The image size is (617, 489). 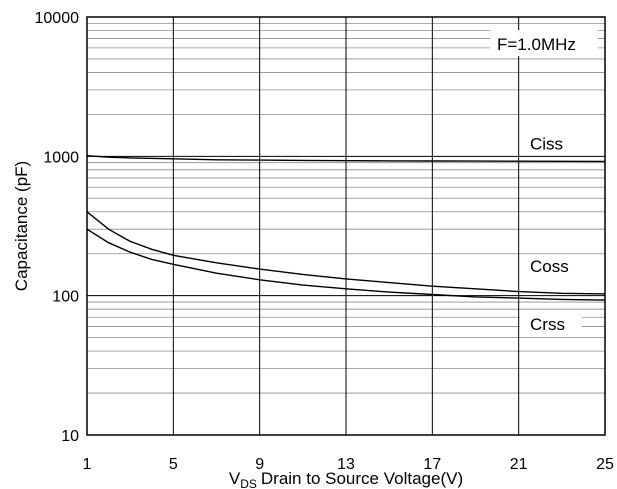 I want to click on y-tick-label: 10000, so click(x=57, y=18).